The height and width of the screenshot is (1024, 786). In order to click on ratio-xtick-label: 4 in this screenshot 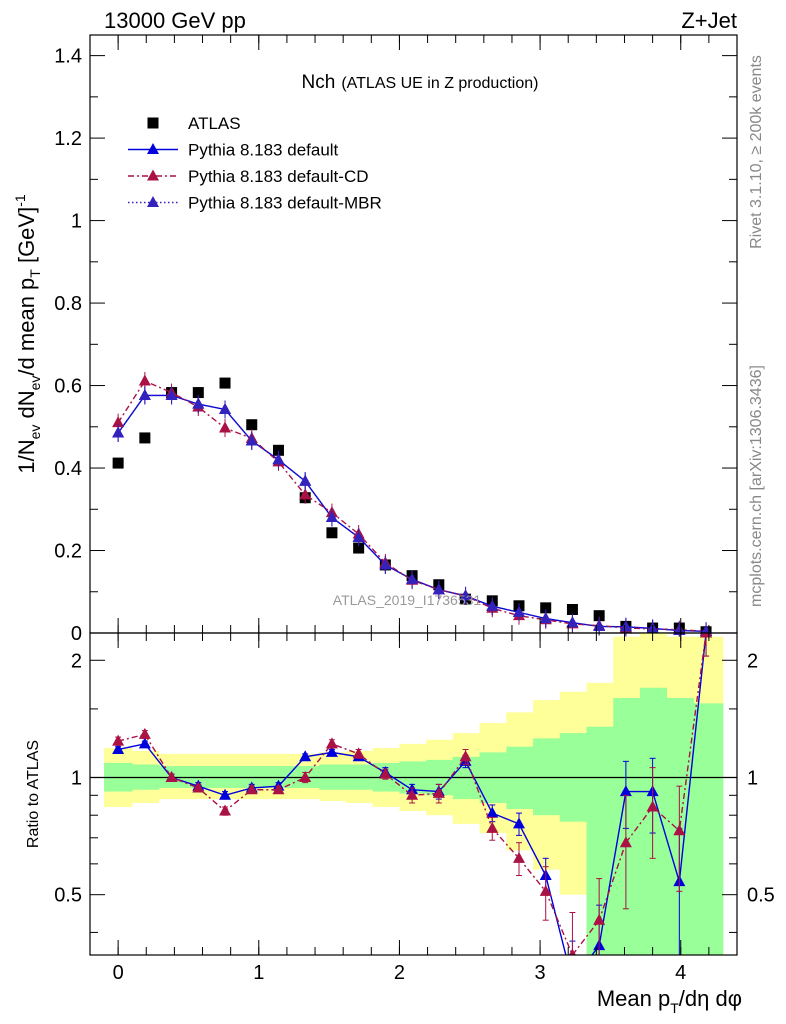, I will do `click(680, 973)`.